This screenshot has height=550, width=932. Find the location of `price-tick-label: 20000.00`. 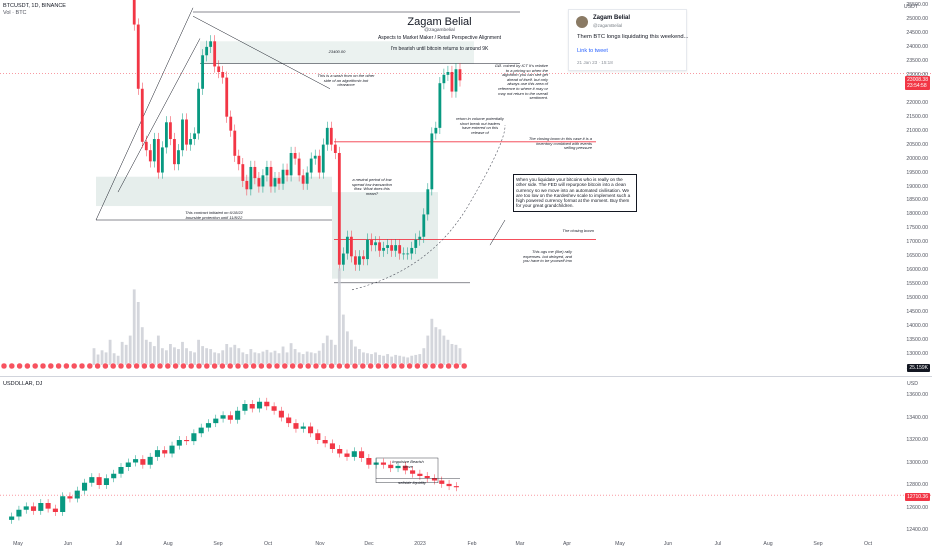

price-tick-label: 20000.00 is located at coordinates (917, 158).